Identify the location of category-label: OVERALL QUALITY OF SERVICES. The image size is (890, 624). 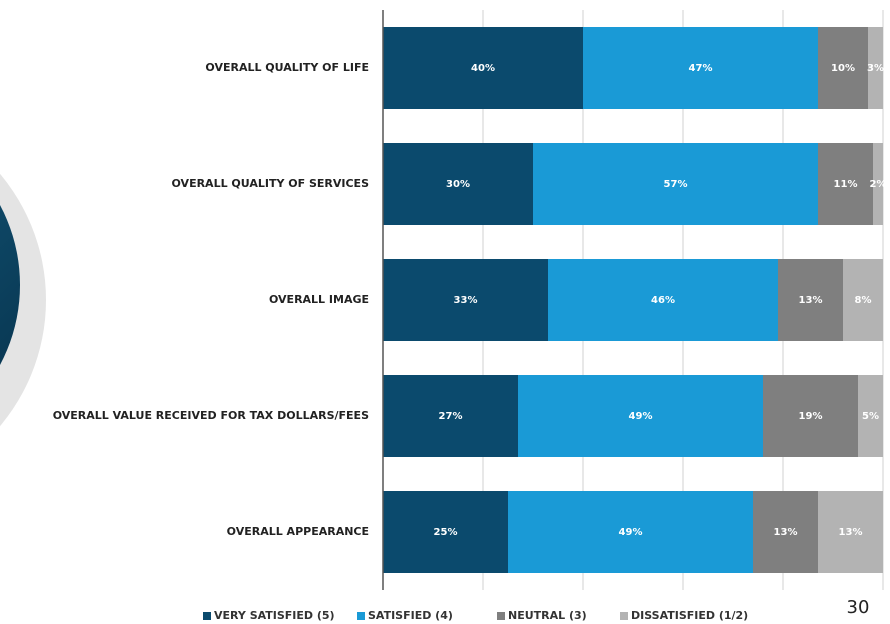
(271, 183).